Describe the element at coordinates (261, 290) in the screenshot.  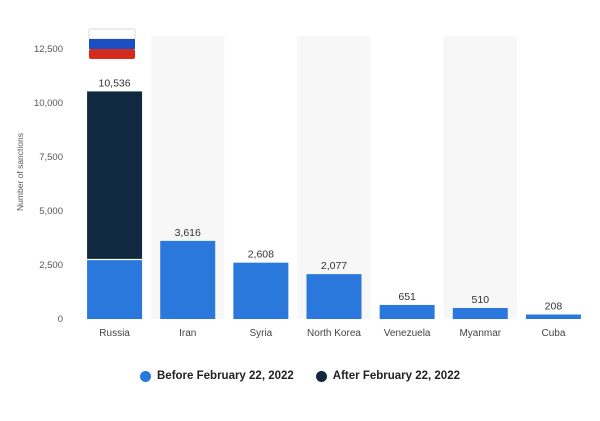
I see `bar-syria-before` at that location.